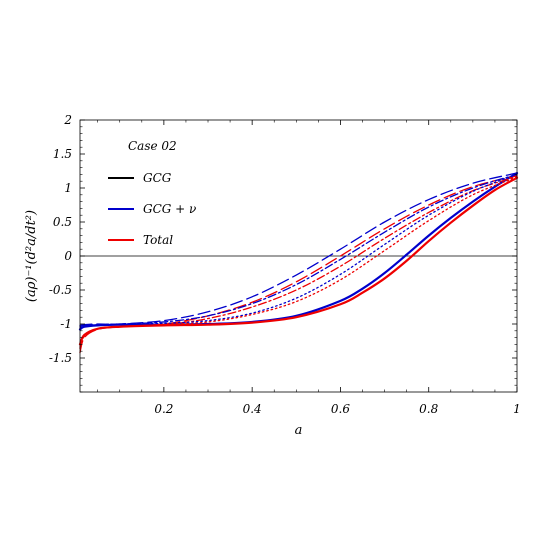  Describe the element at coordinates (152, 193) in the screenshot. I see `legend: Case 02 GCG GCG + ν Total` at that location.